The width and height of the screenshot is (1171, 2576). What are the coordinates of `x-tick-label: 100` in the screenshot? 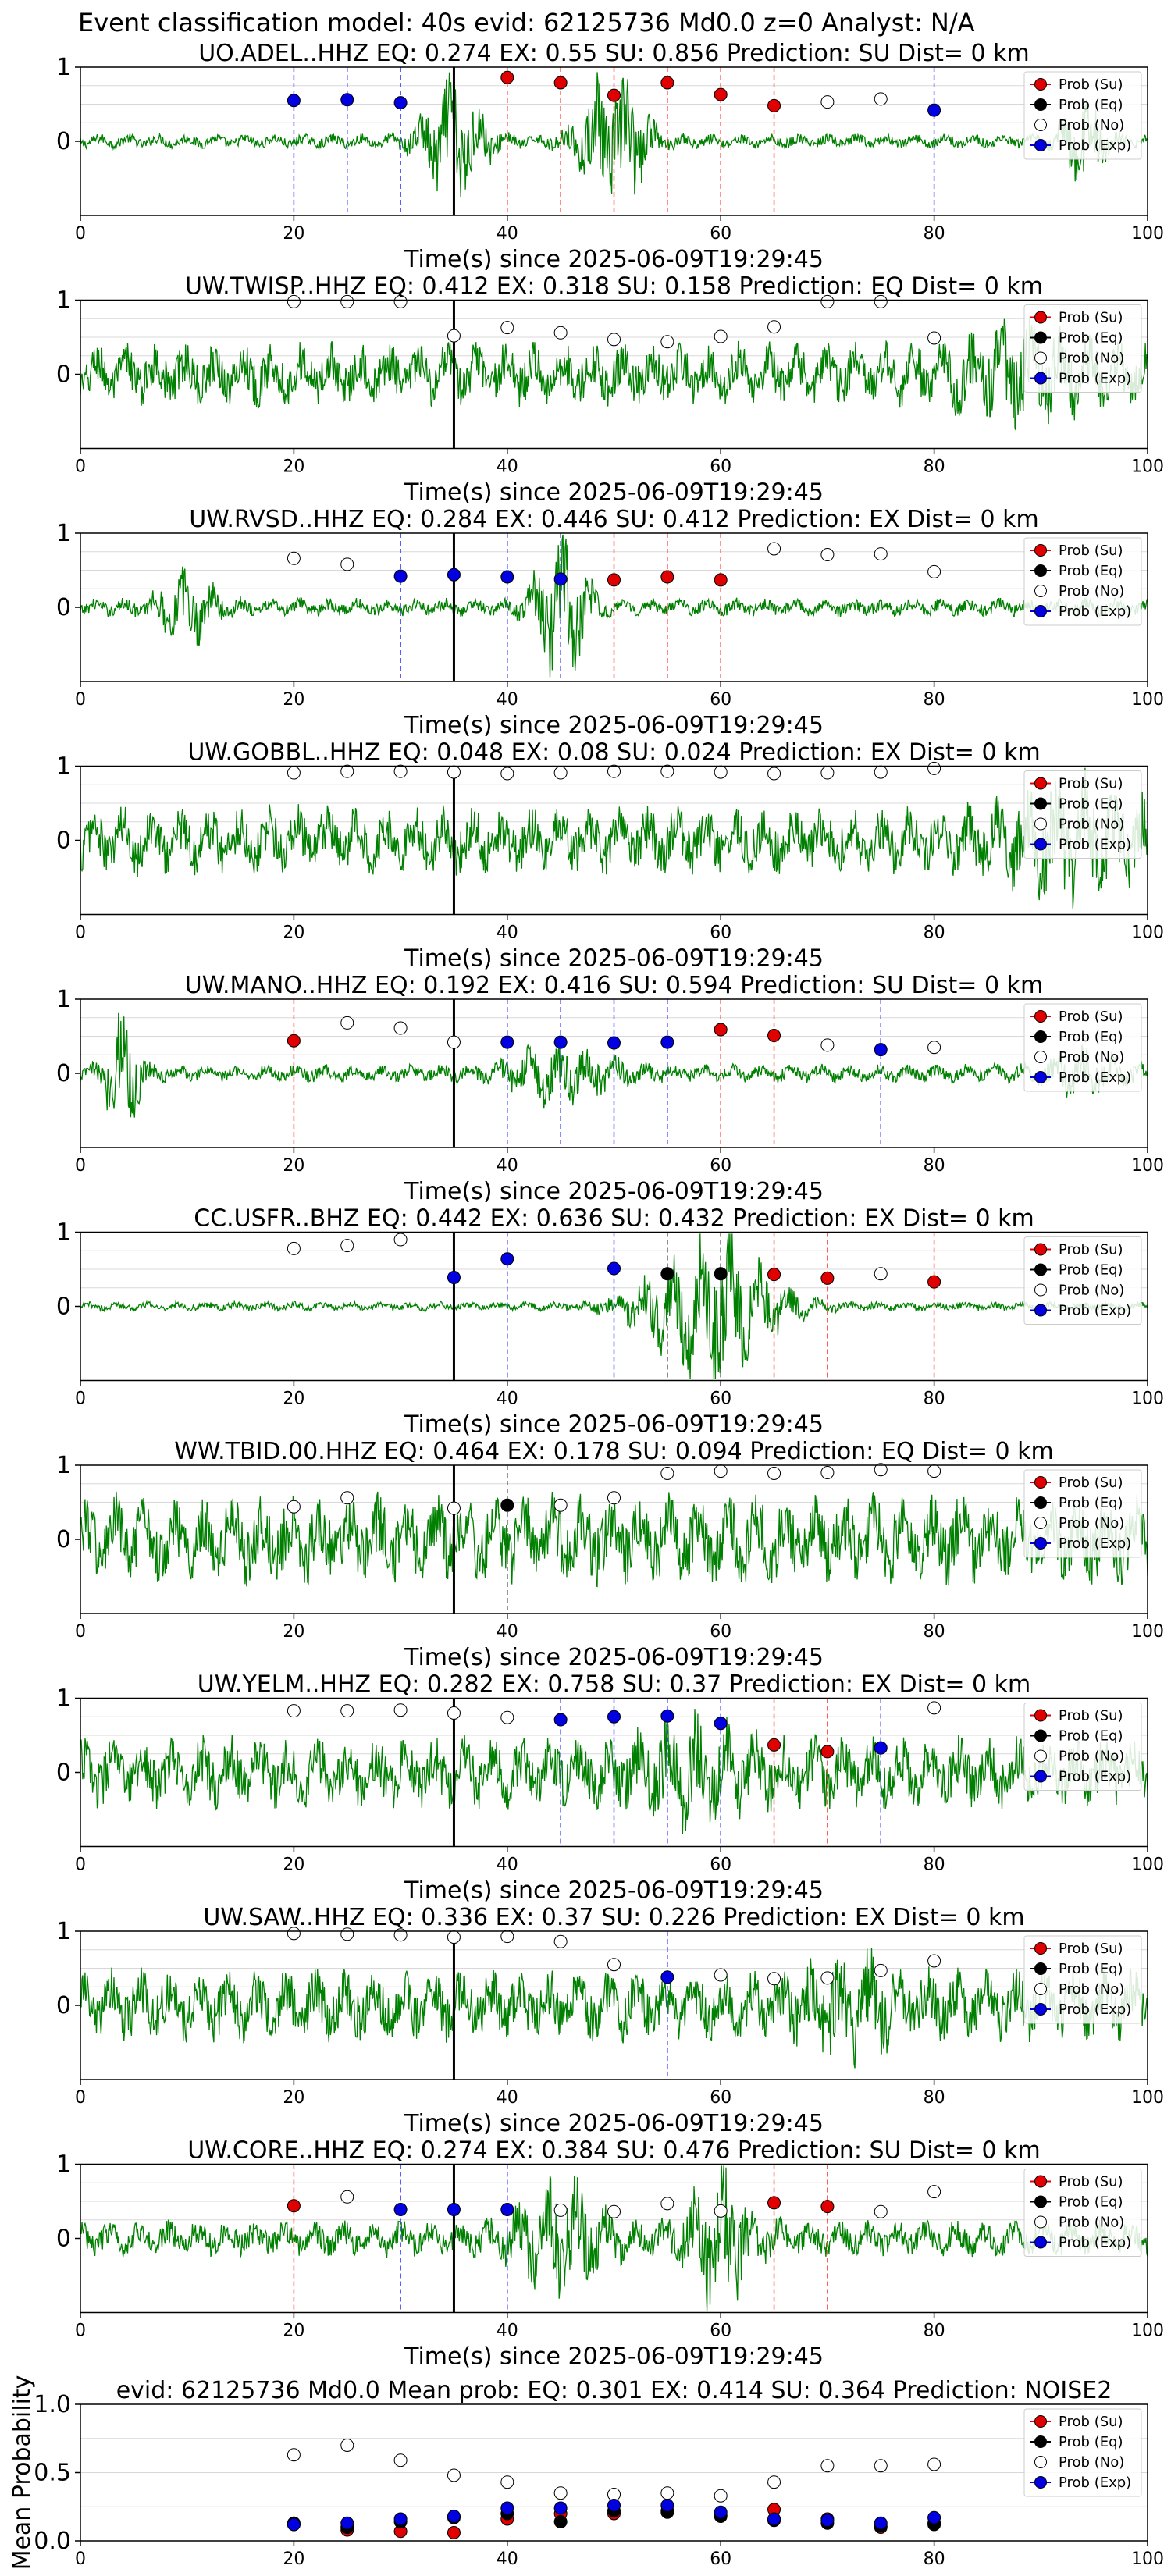 It's located at (1147, 1399).